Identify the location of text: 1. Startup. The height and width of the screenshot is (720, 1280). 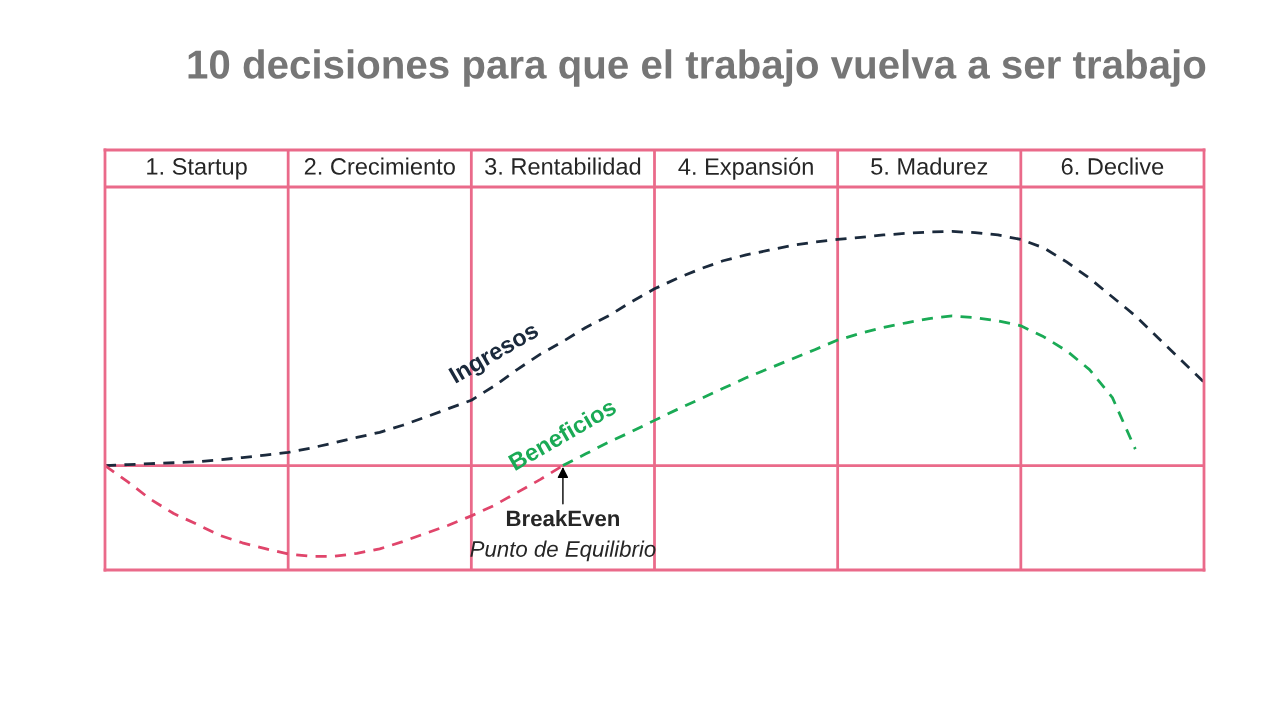
(197, 169).